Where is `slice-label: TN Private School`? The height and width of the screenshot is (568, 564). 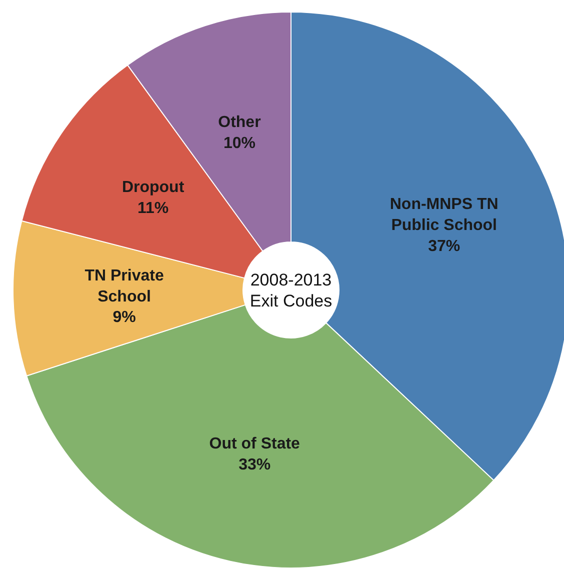 slice-label: TN Private School is located at coordinates (124, 286).